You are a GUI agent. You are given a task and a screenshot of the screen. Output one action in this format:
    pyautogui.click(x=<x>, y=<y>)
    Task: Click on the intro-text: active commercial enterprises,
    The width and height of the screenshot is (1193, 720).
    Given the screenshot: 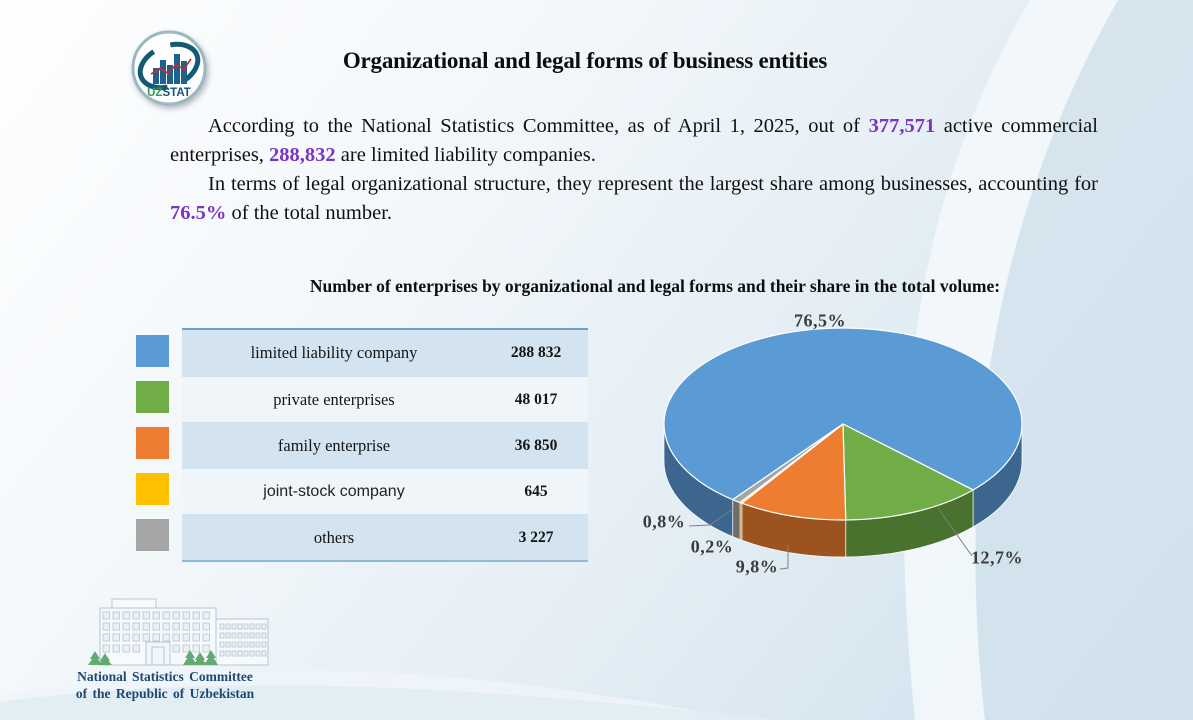 What is the action you would take?
    pyautogui.click(x=634, y=140)
    